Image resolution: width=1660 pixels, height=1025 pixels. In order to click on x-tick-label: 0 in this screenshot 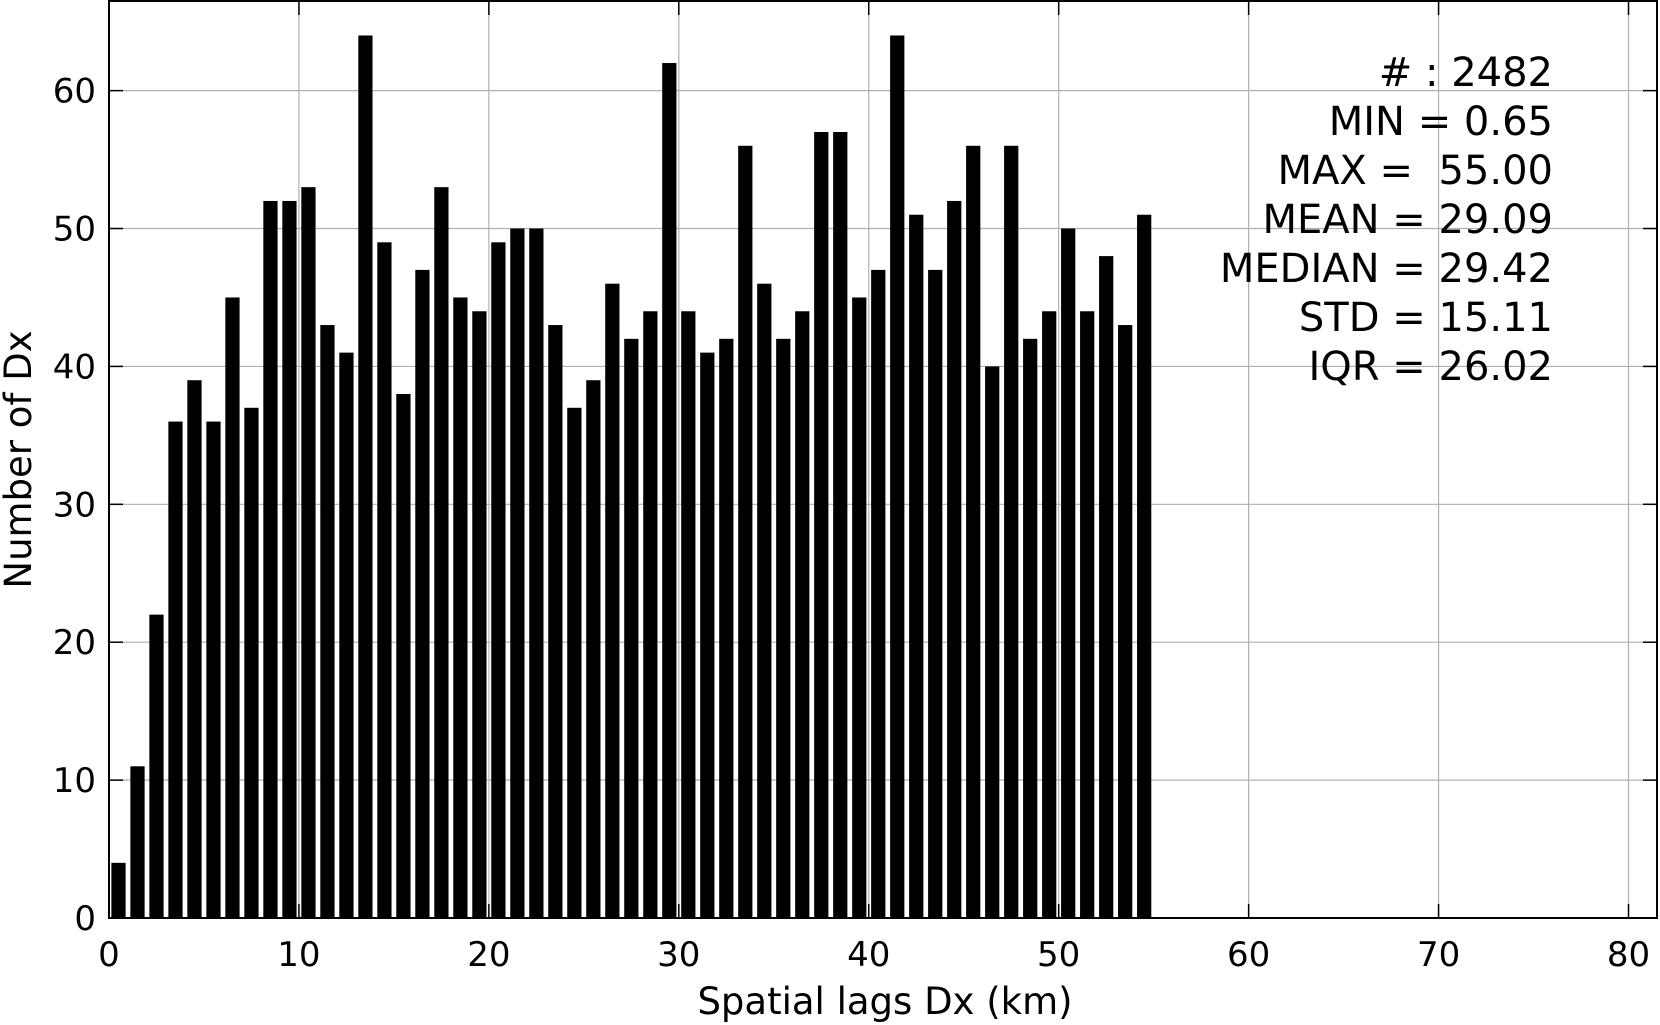, I will do `click(109, 955)`.